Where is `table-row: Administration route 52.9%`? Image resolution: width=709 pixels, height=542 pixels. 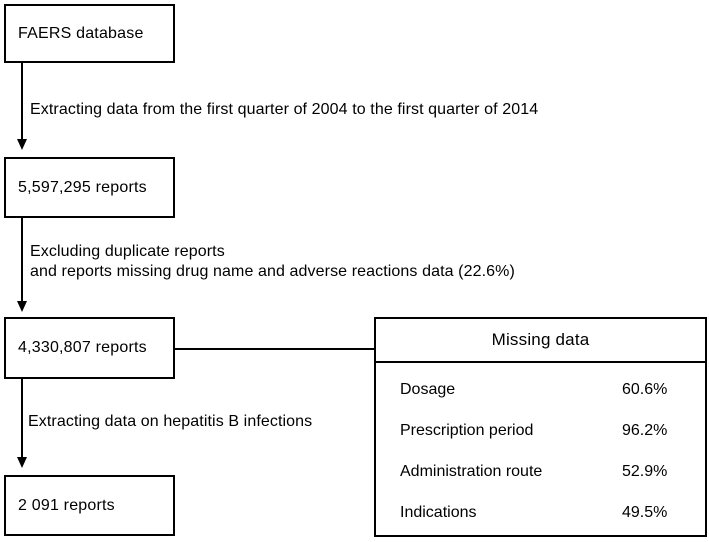 table-row: Administration route 52.9% is located at coordinates (540, 471).